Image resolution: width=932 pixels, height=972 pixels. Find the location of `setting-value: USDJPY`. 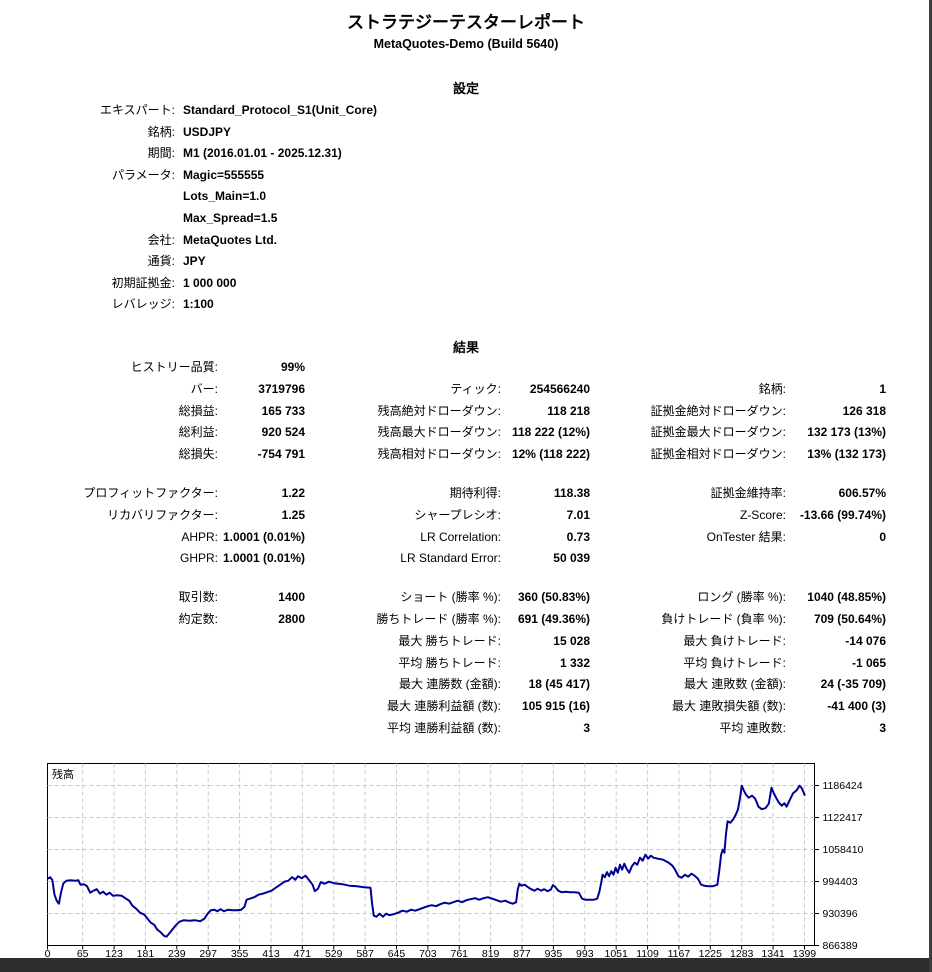

setting-value: USDJPY is located at coordinates (207, 131).